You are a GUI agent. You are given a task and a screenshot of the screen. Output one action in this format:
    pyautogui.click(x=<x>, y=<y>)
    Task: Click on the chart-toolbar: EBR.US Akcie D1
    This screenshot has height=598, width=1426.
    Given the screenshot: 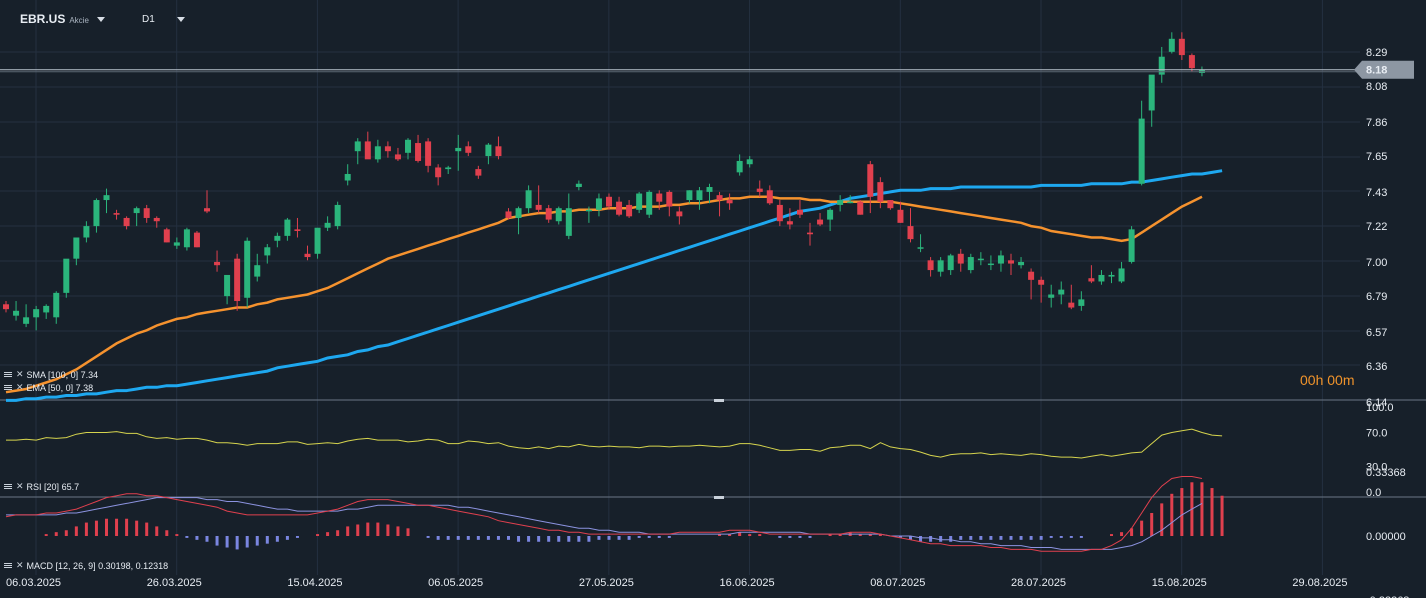 What is the action you would take?
    pyautogui.click(x=713, y=18)
    